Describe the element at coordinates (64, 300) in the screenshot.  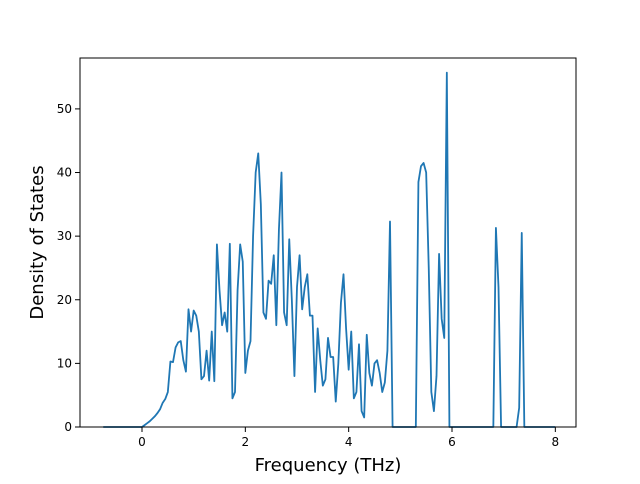
I see `y-tick-label: 20` at that location.